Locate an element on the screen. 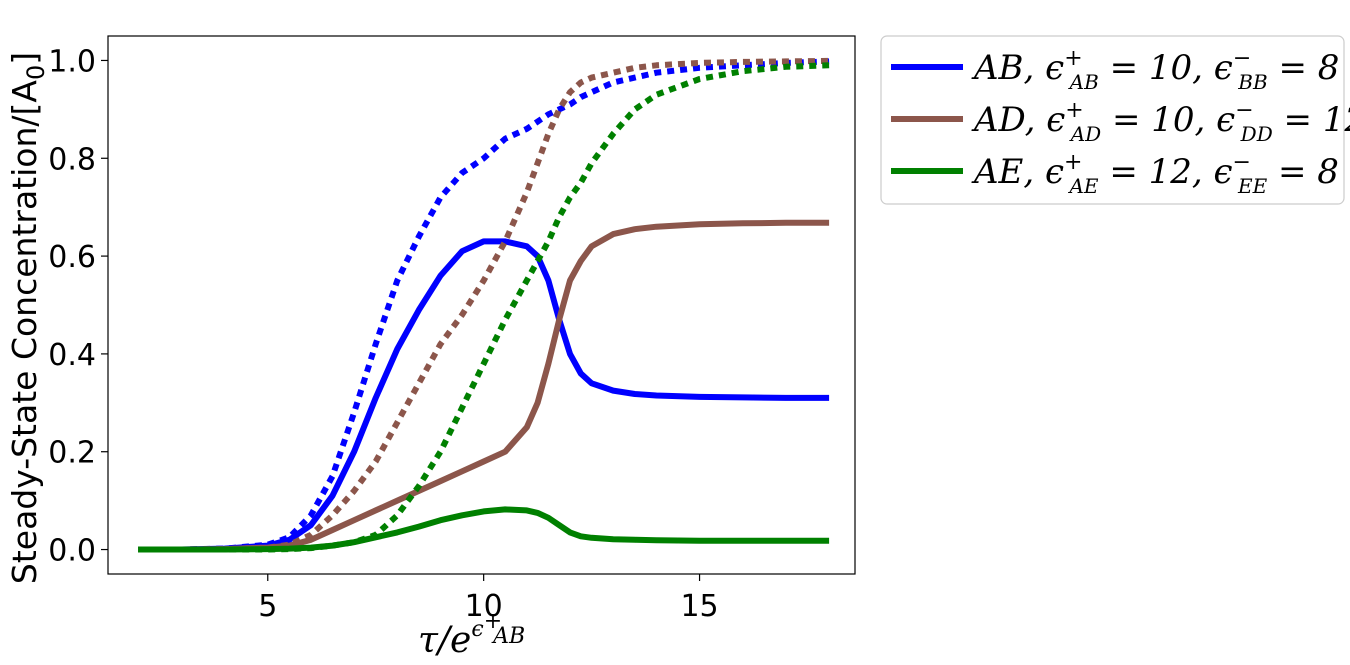 The image size is (1350, 665). y-tick-label: 0.4 is located at coordinates (72, 355).